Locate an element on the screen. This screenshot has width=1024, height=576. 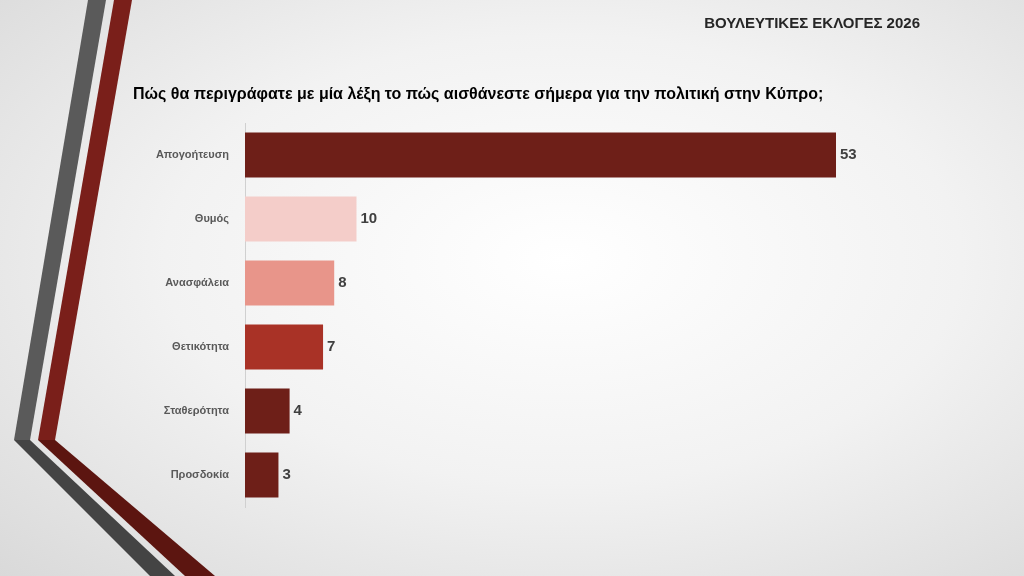
chart-title: ΒΟΥΛΕΥΤΙΚΕΣ ΕΚΛΟΓΕΣ 2026 is located at coordinates (812, 22).